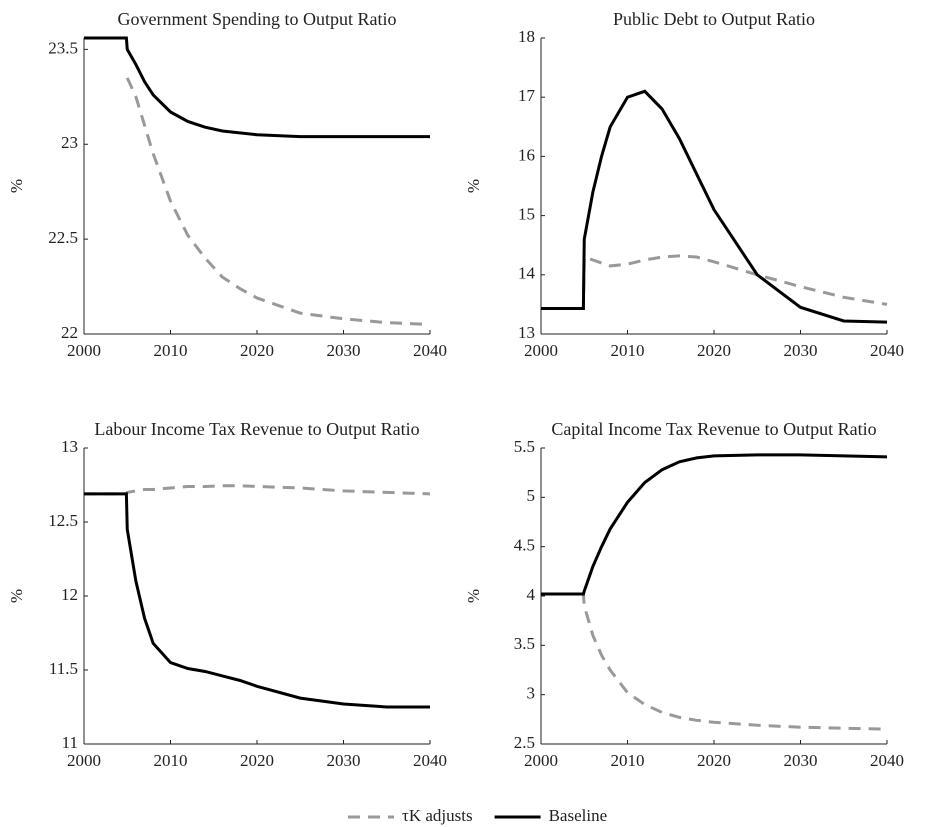 Image resolution: width=926 pixels, height=827 pixels. Describe the element at coordinates (69, 142) in the screenshot. I see `y-tick-label: 23` at that location.